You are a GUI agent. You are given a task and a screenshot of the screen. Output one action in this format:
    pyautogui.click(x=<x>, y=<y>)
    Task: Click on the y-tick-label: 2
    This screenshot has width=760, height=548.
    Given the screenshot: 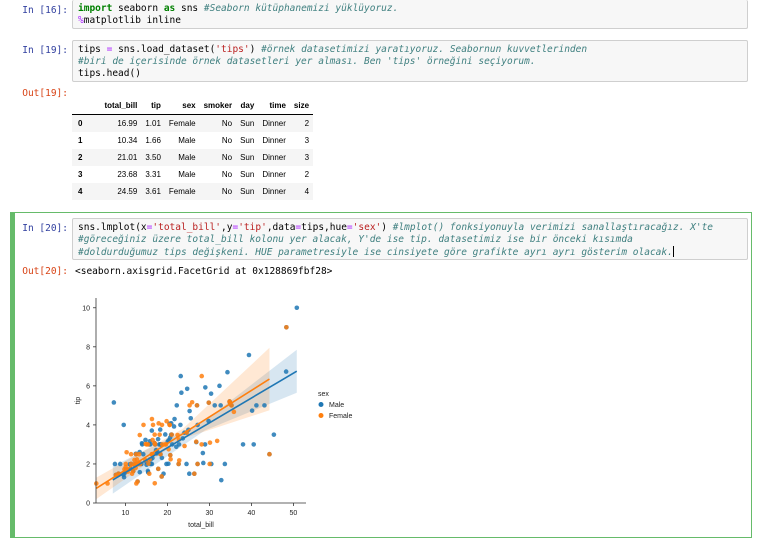 What is the action you would take?
    pyautogui.click(x=88, y=464)
    